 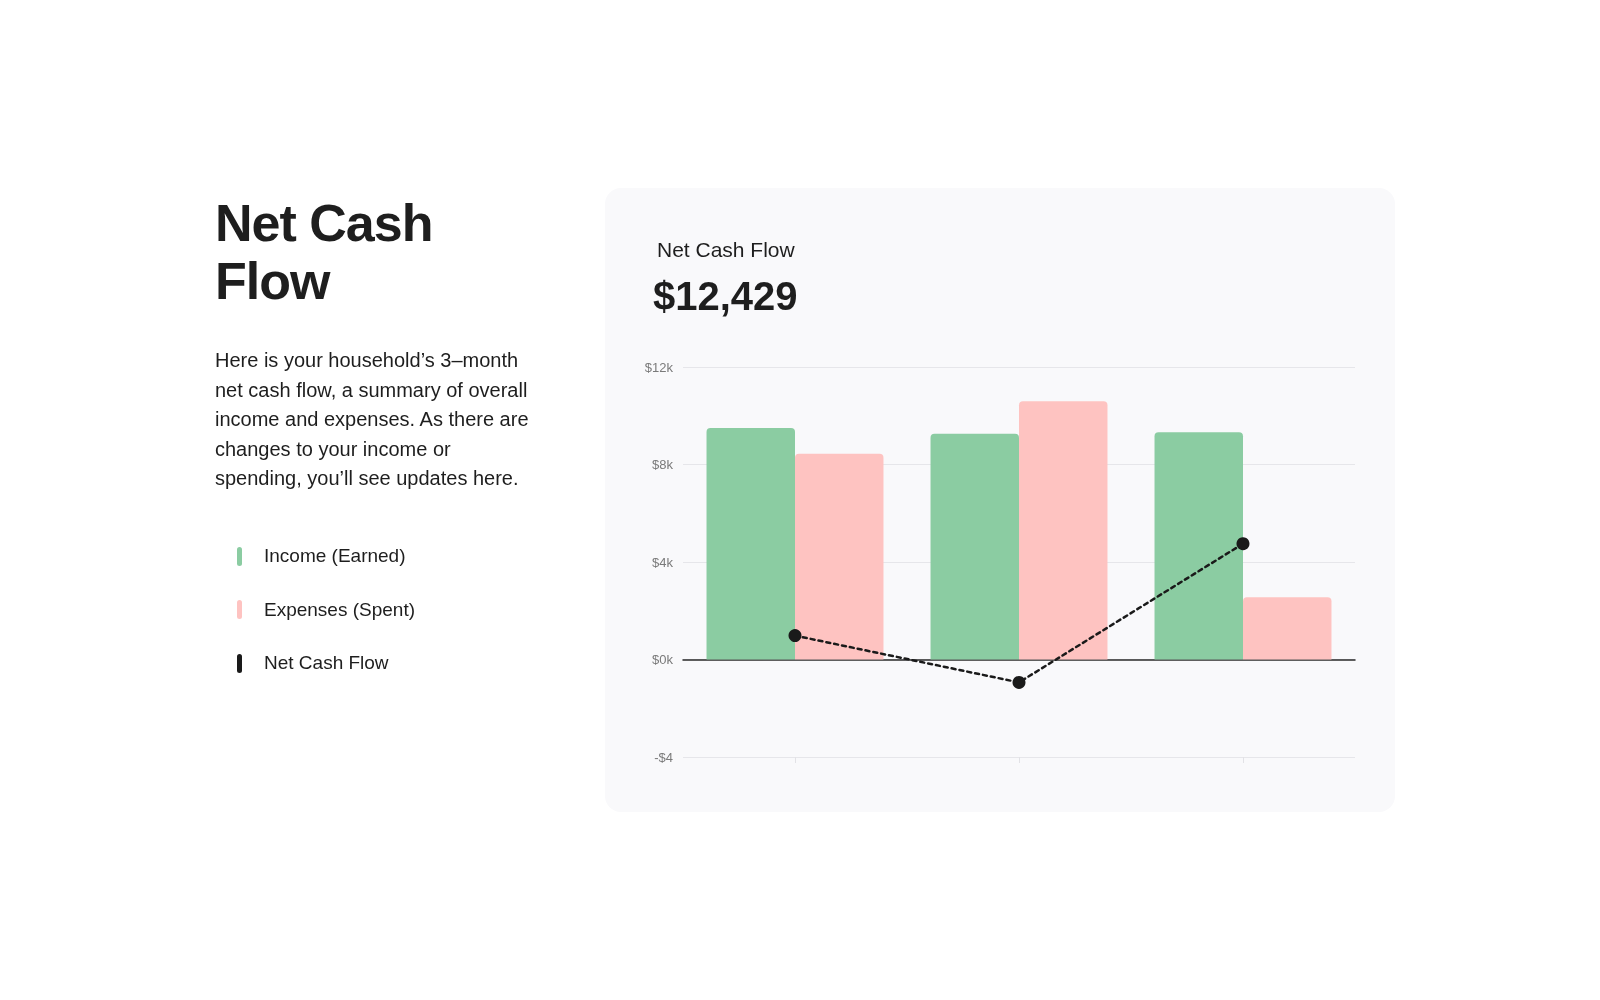 What do you see at coordinates (324, 252) in the screenshot?
I see `chart-title: Net Cash Flow` at bounding box center [324, 252].